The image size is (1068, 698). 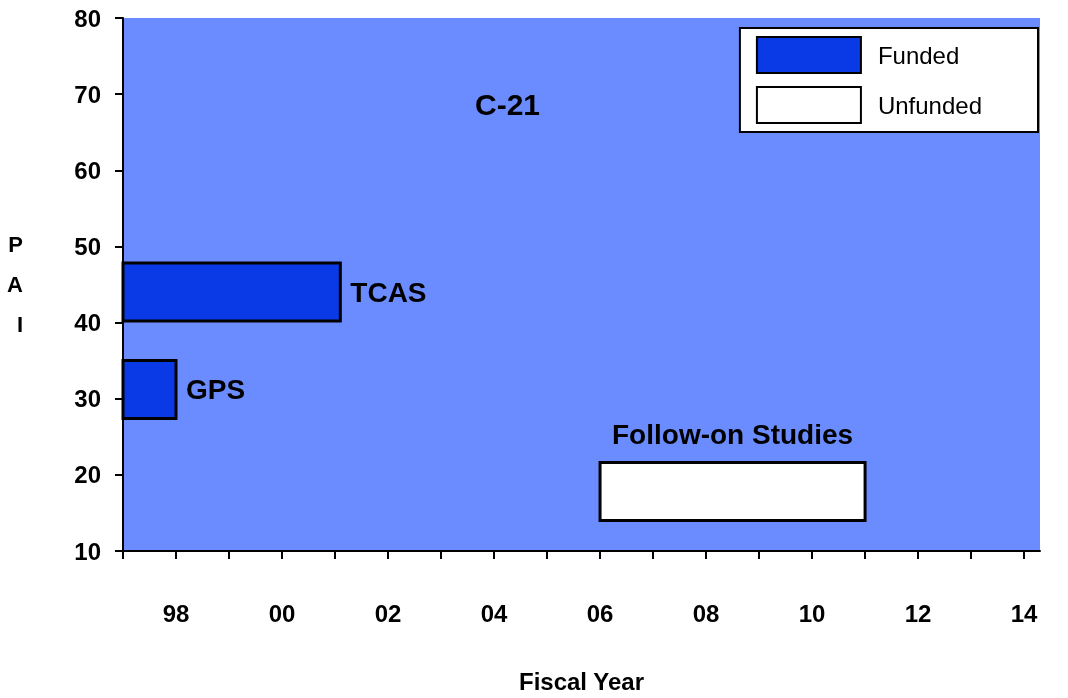 What do you see at coordinates (733, 435) in the screenshot?
I see `annotation: Follow-on Studies` at bounding box center [733, 435].